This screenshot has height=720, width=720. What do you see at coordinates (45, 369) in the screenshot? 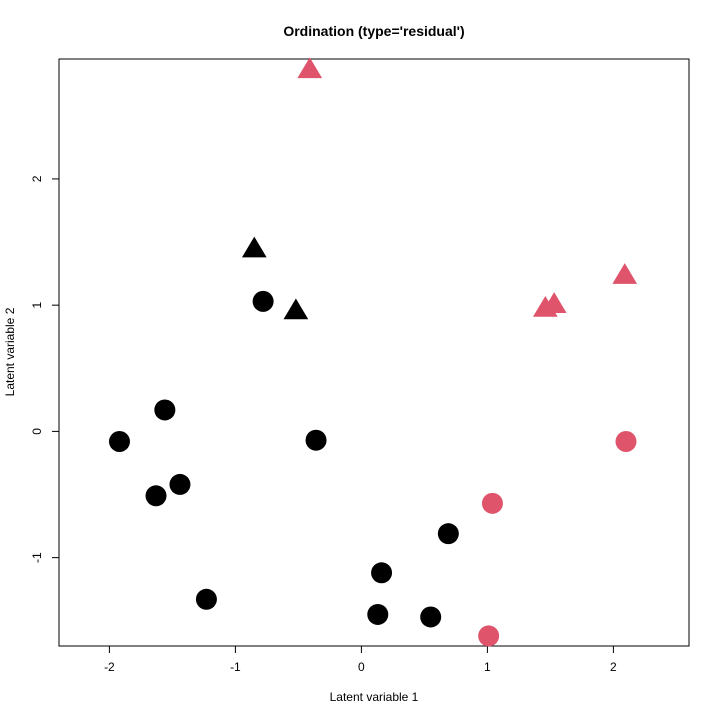
I see `y-axis: -1 0 1 2` at bounding box center [45, 369].